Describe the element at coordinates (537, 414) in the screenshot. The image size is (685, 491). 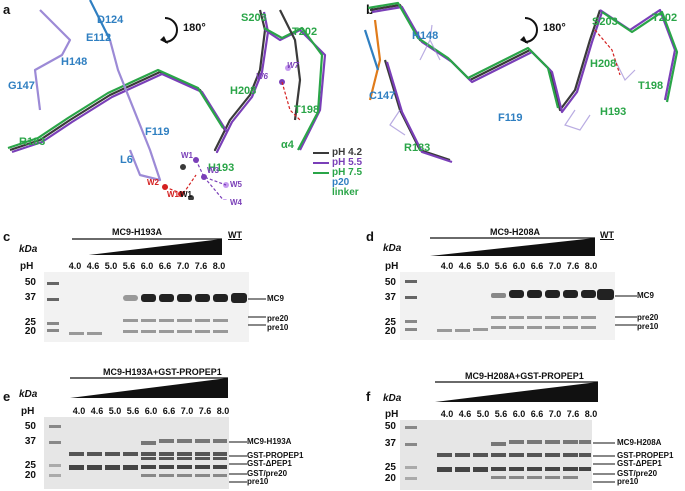
I see `lane-label: 6.6` at that location.